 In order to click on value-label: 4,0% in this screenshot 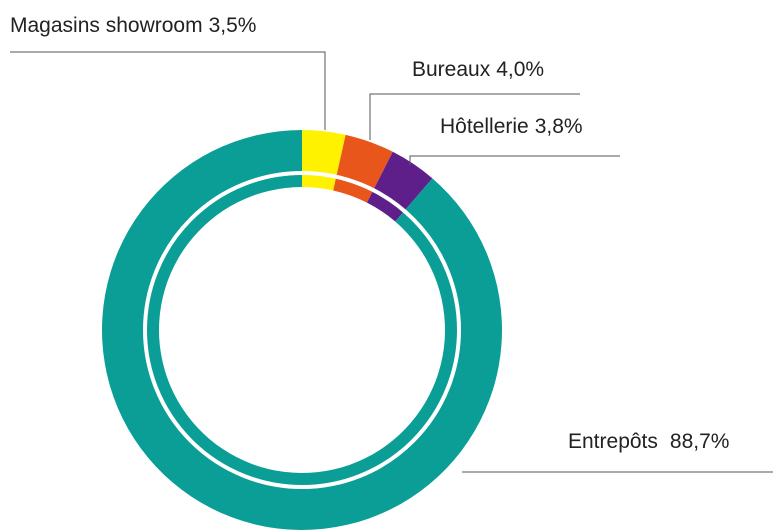, I will do `click(520, 69)`.